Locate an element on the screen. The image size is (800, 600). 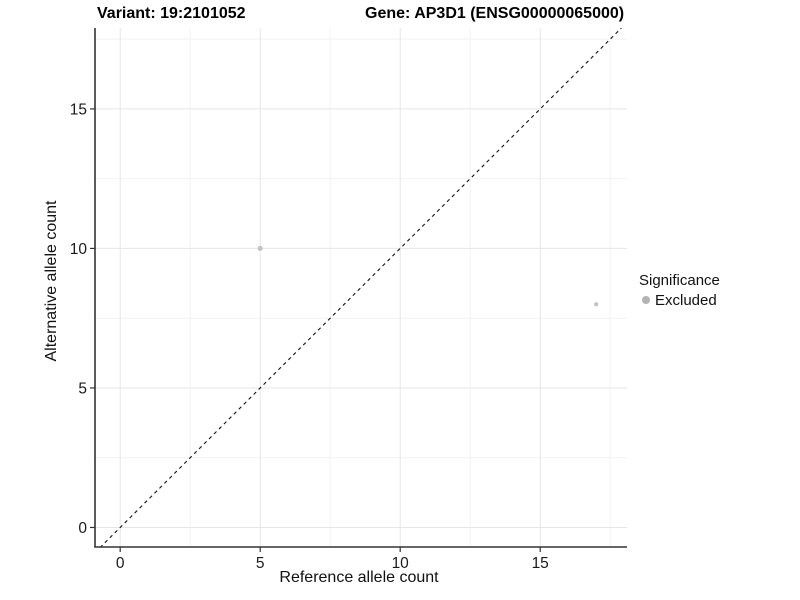
legend-key-dot-icon is located at coordinates (646, 300).